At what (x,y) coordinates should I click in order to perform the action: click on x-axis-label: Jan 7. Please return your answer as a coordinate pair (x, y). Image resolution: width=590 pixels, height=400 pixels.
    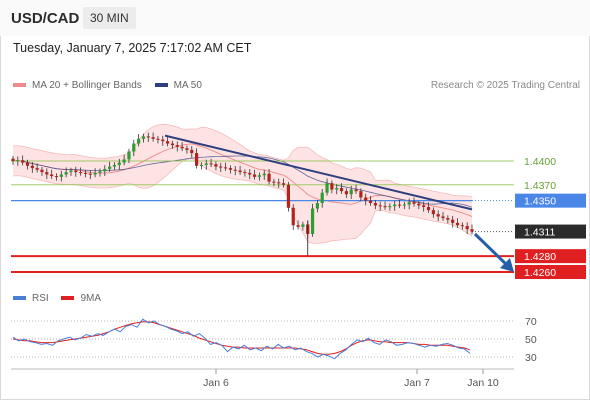
    Looking at the image, I should click on (417, 383).